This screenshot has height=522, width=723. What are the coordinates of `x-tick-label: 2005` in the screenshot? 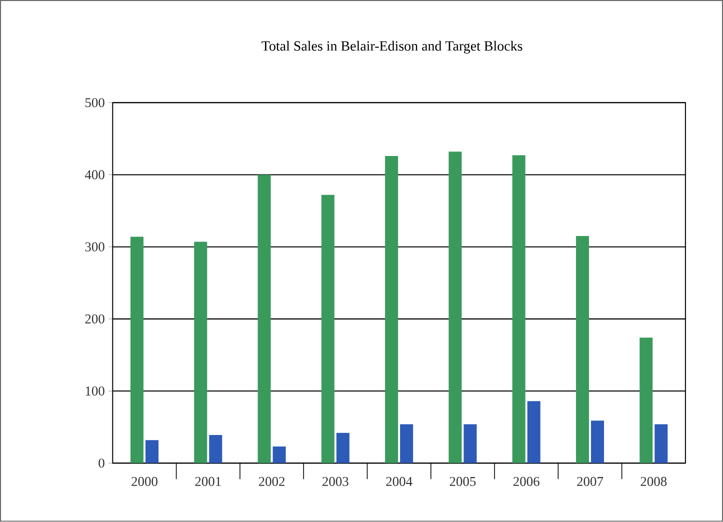 It's located at (463, 481).